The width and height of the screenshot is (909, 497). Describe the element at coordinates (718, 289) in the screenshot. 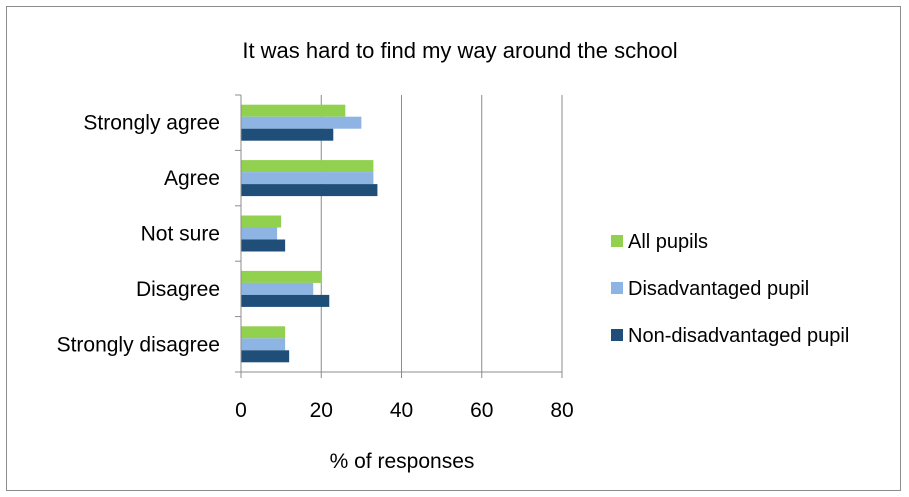

I see `legend-label: Disadvantaged pupil` at that location.